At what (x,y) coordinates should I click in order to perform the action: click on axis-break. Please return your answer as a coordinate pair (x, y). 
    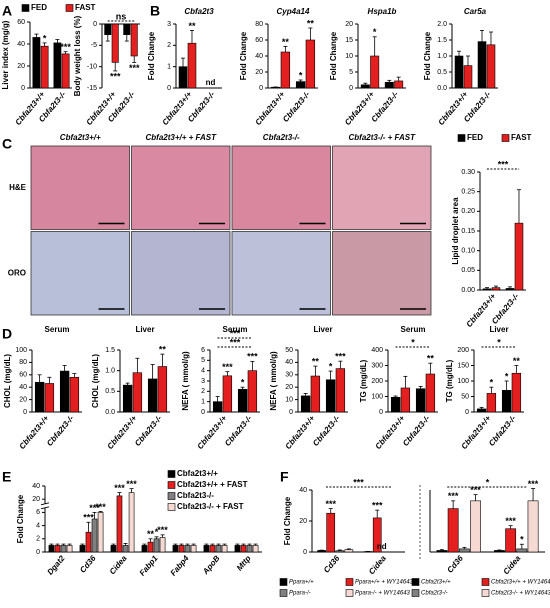
    Looking at the image, I should click on (45, 505).